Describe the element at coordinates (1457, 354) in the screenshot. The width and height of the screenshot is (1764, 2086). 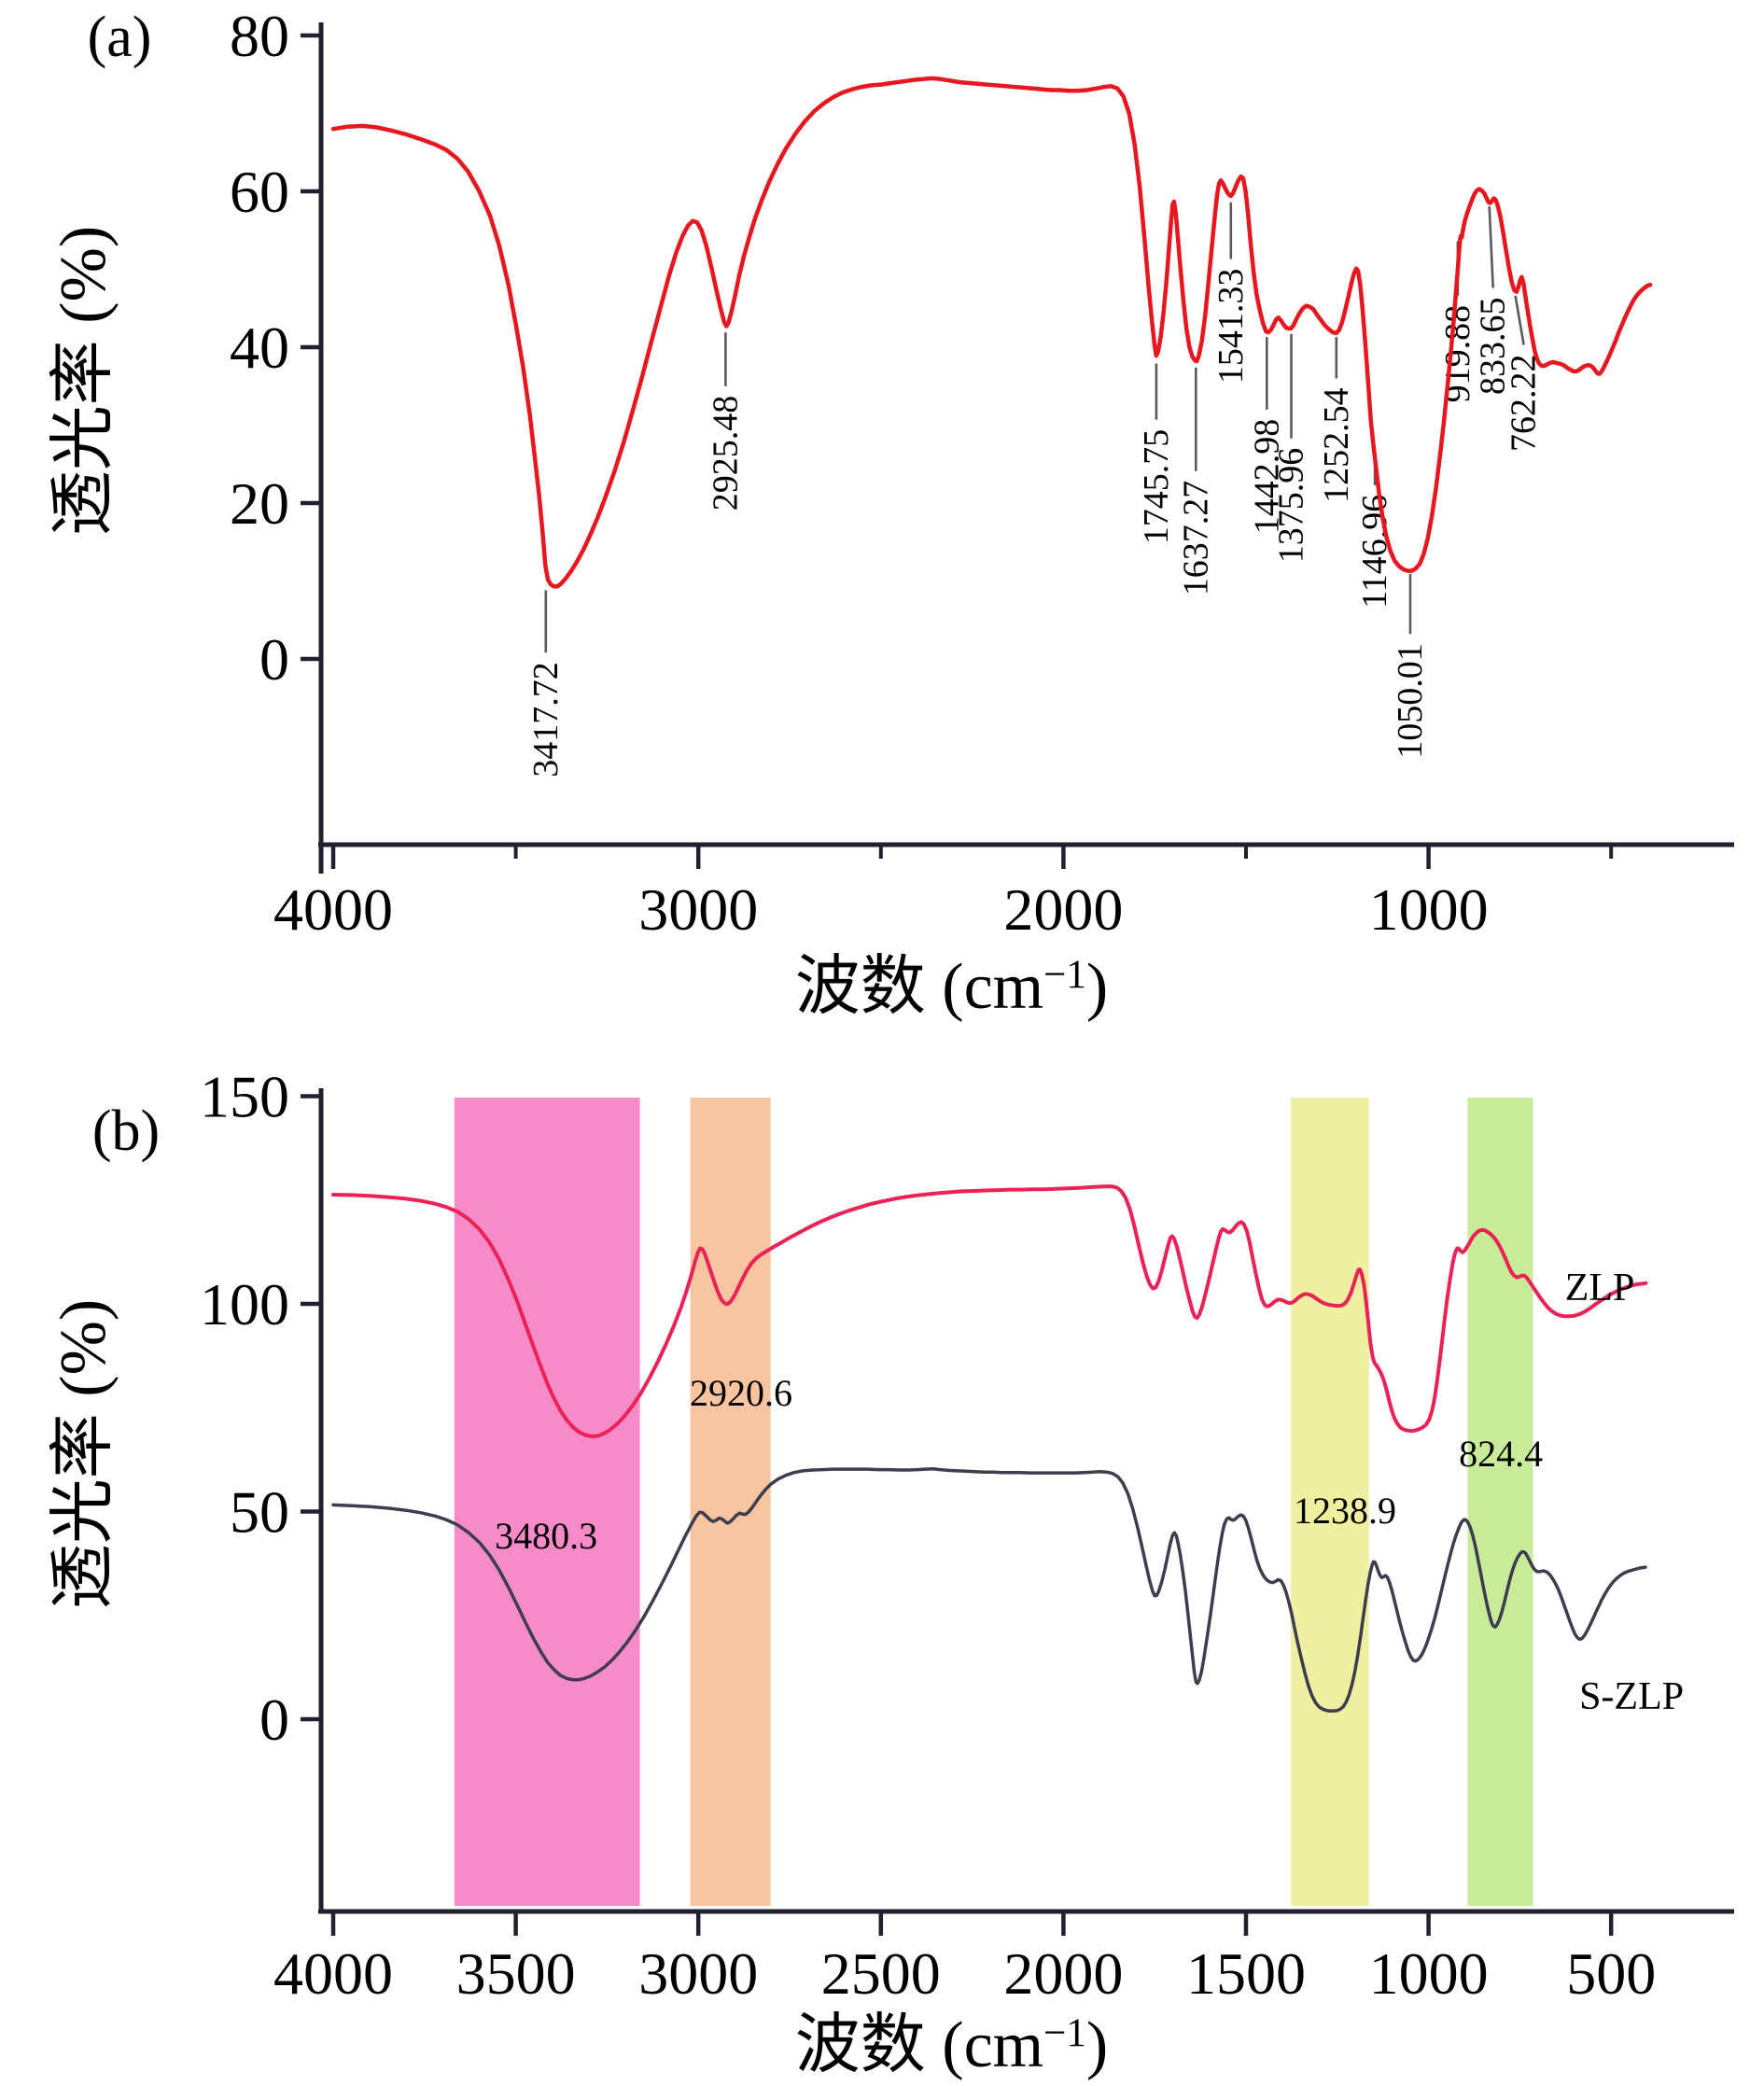
I see `peak-label: 919.88` at that location.